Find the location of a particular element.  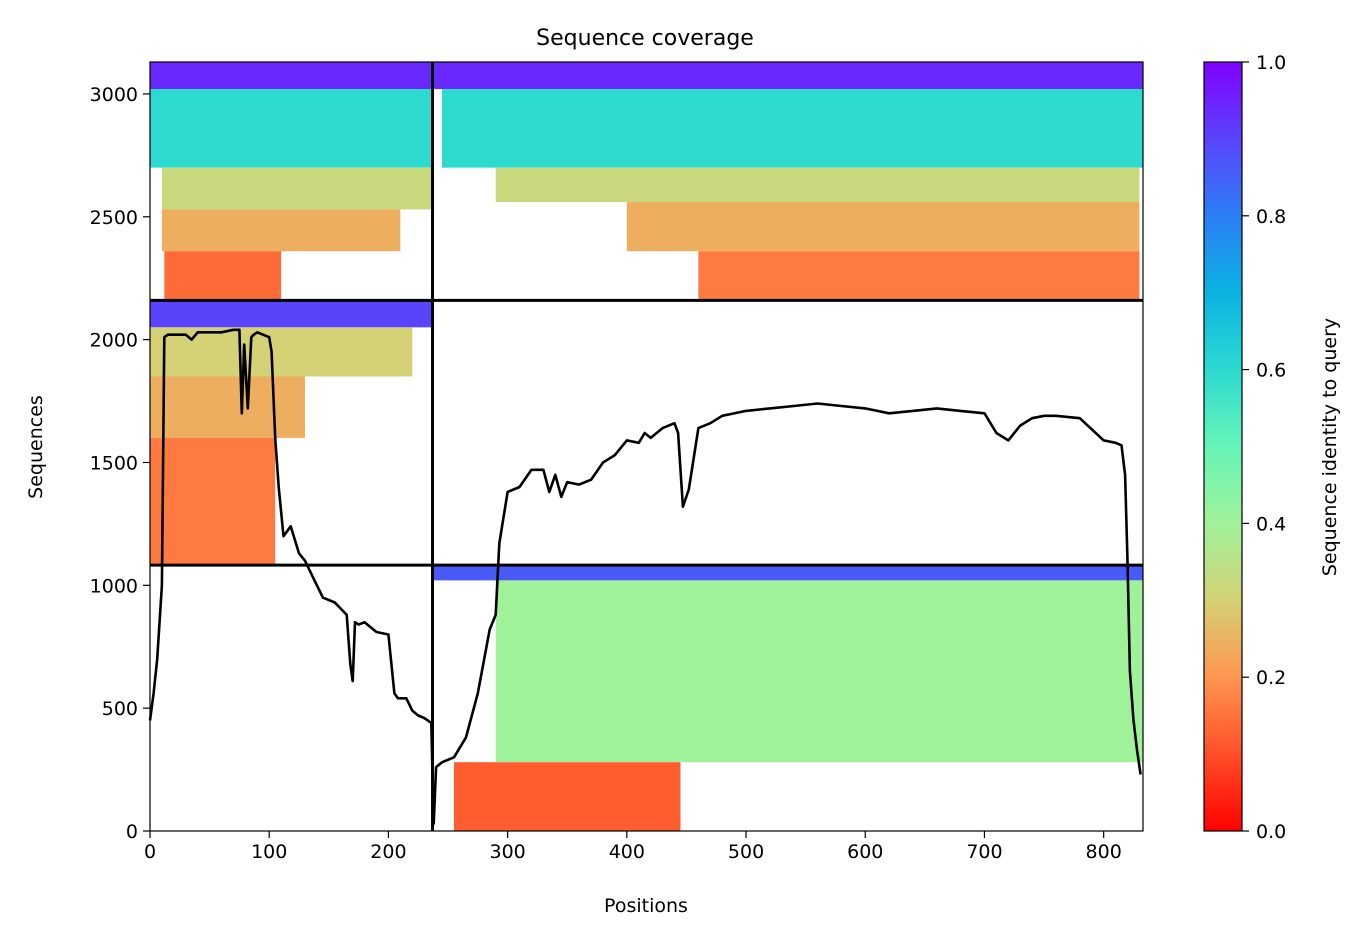

x-tick-label: 800 is located at coordinates (1104, 852).